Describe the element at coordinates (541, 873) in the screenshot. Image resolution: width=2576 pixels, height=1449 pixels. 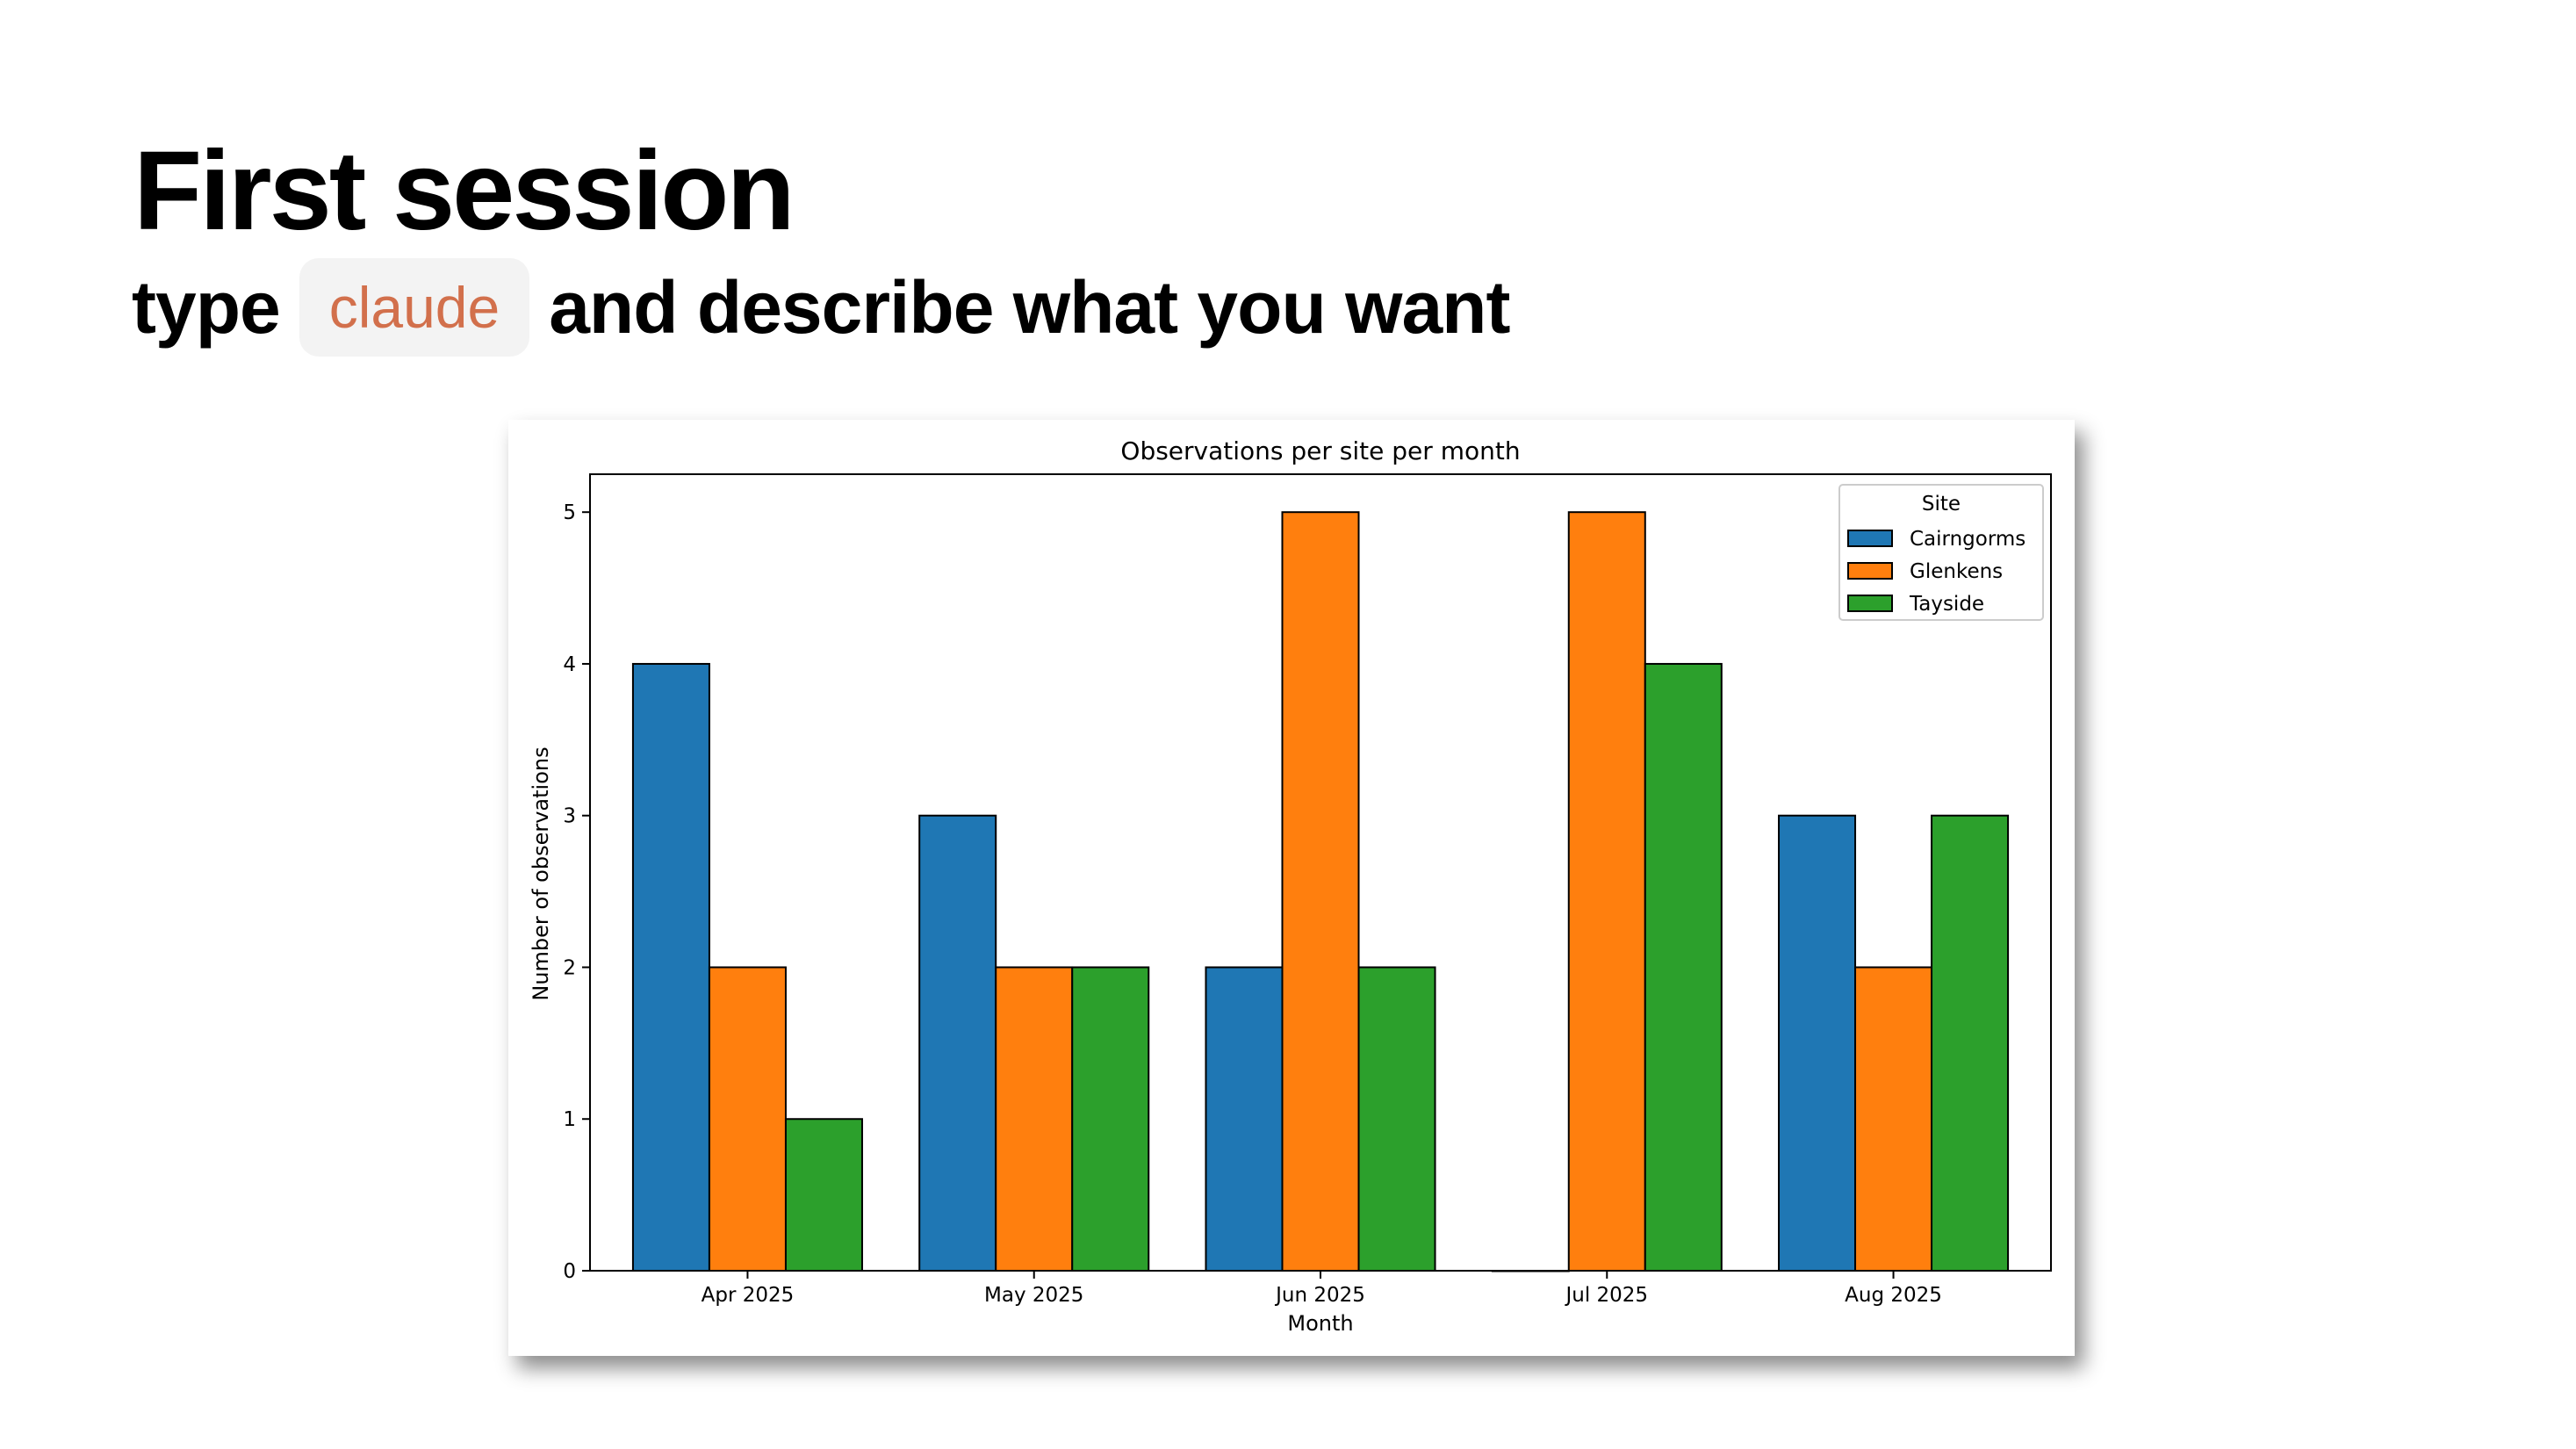
I see `y-axis-label: Number of observations` at that location.